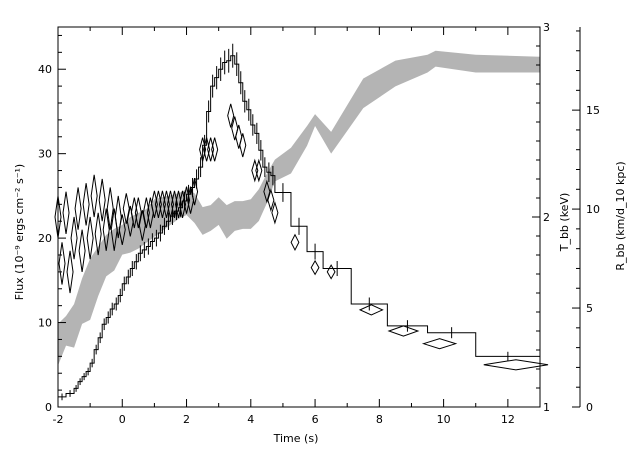 This screenshot has height=457, width=640. Describe the element at coordinates (315, 419) in the screenshot. I see `x-tick-label: 6` at that location.